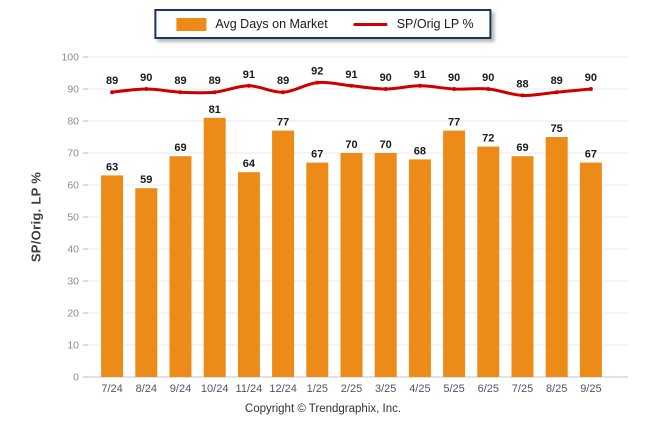 The image size is (646, 434). Describe the element at coordinates (73, 186) in the screenshot. I see `y-tick-label: 60` at that location.